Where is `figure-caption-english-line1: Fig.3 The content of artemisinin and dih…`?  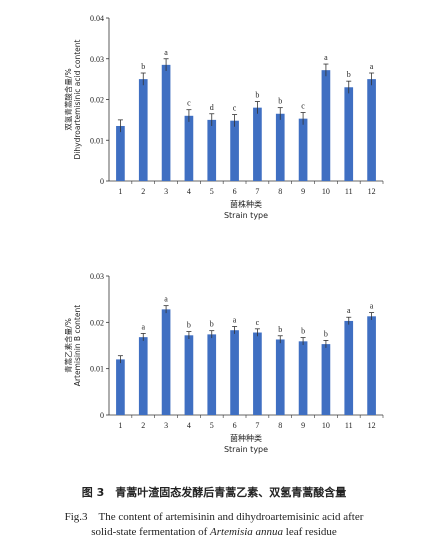
figure-caption-english-line1: Fig.3 The content of artemisinin and dih… is located at coordinates (214, 517).